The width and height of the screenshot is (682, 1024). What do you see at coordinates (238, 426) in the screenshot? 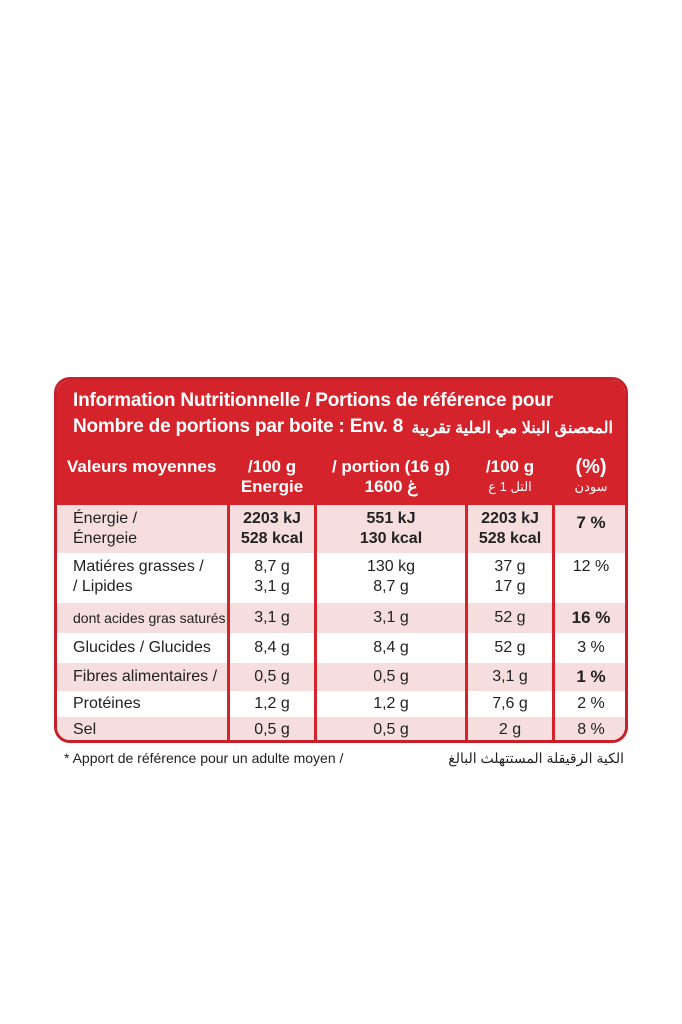
I see `header-portions: Nombre de portions par boite : Env. 8` at bounding box center [238, 426].